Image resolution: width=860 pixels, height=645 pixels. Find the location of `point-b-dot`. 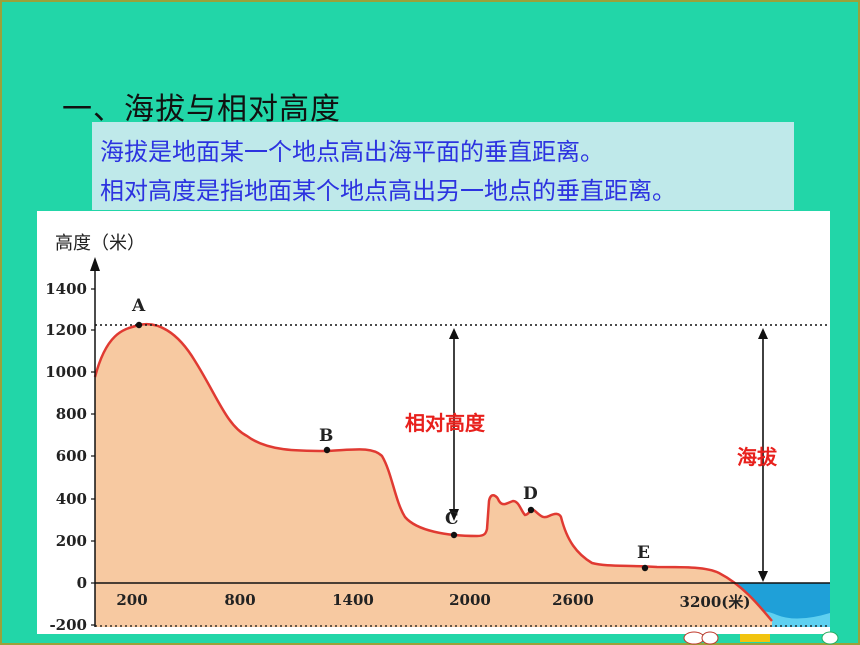

point-b-dot is located at coordinates (327, 450).